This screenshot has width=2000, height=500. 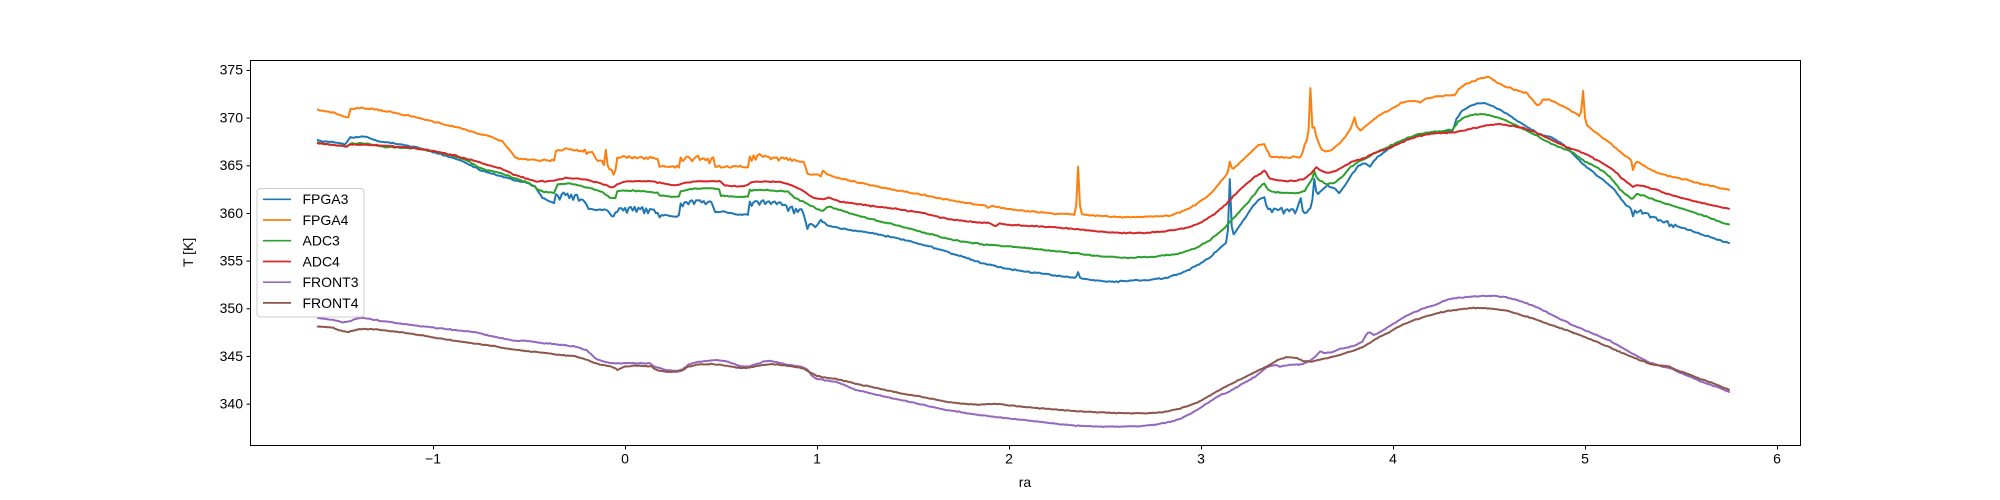 I want to click on svg-text: ADC3, so click(x=322, y=241).